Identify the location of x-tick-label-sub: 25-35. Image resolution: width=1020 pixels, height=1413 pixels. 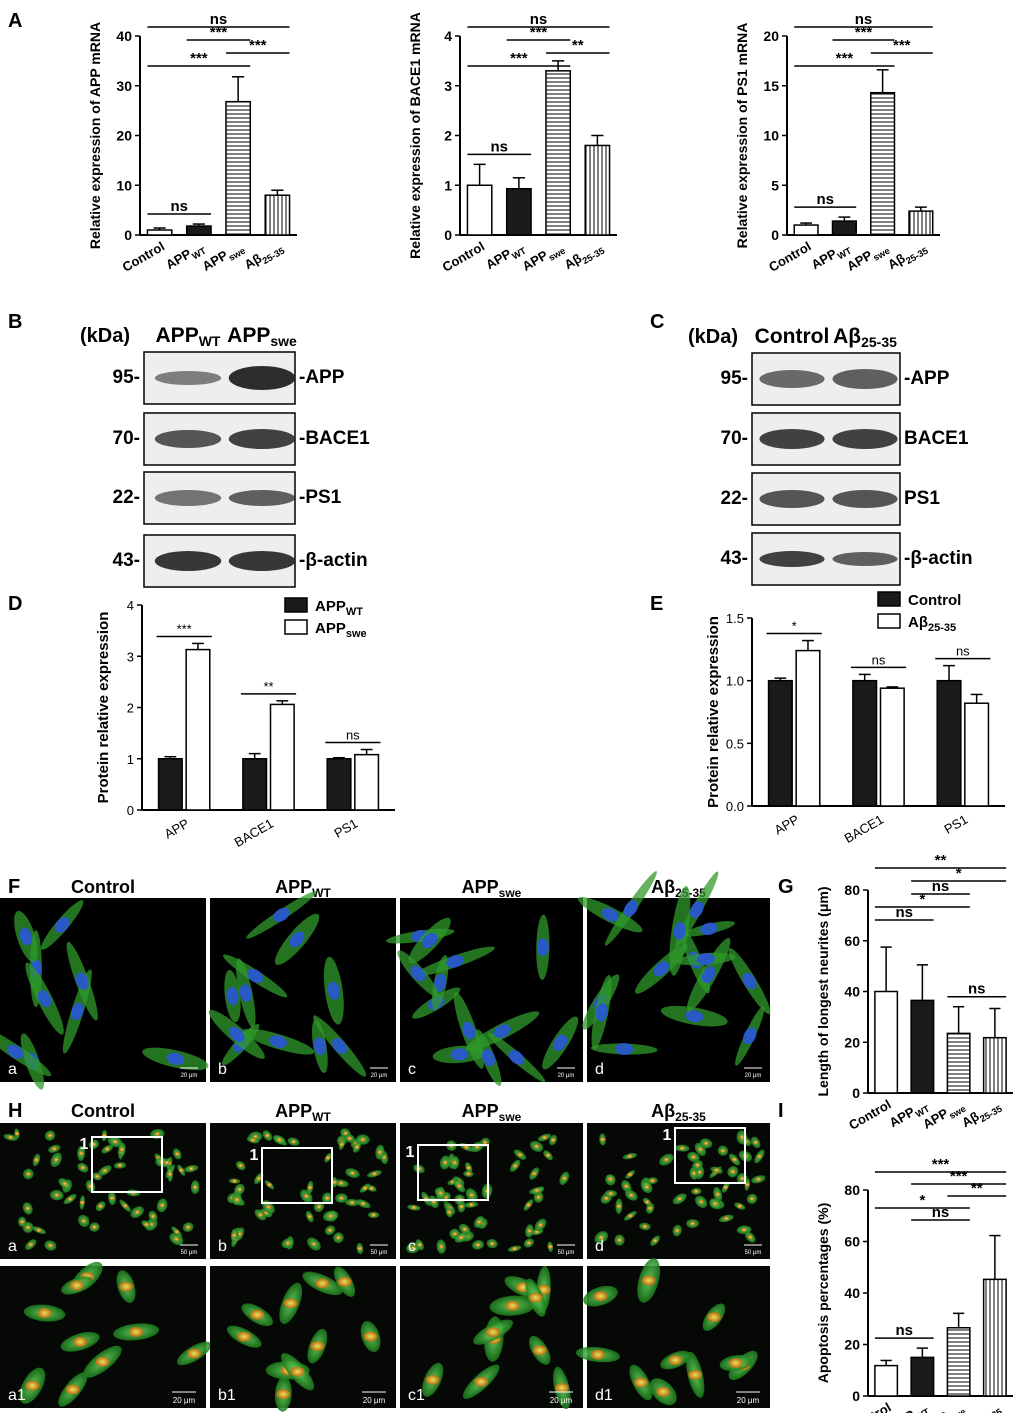
(917, 256).